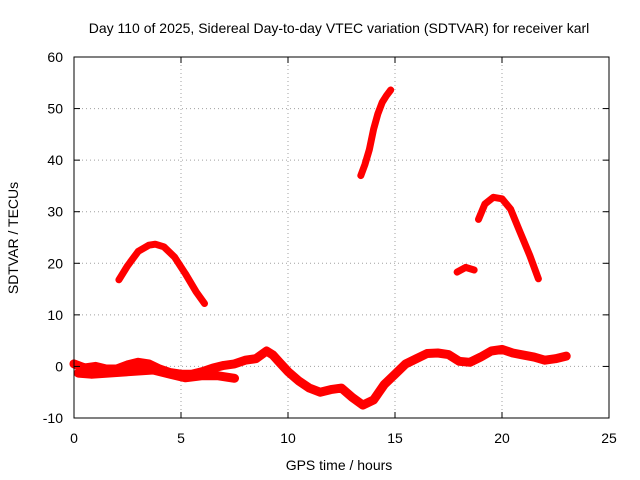 The height and width of the screenshot is (480, 640). Describe the element at coordinates (288, 438) in the screenshot. I see `x-tick-label: 10` at that location.